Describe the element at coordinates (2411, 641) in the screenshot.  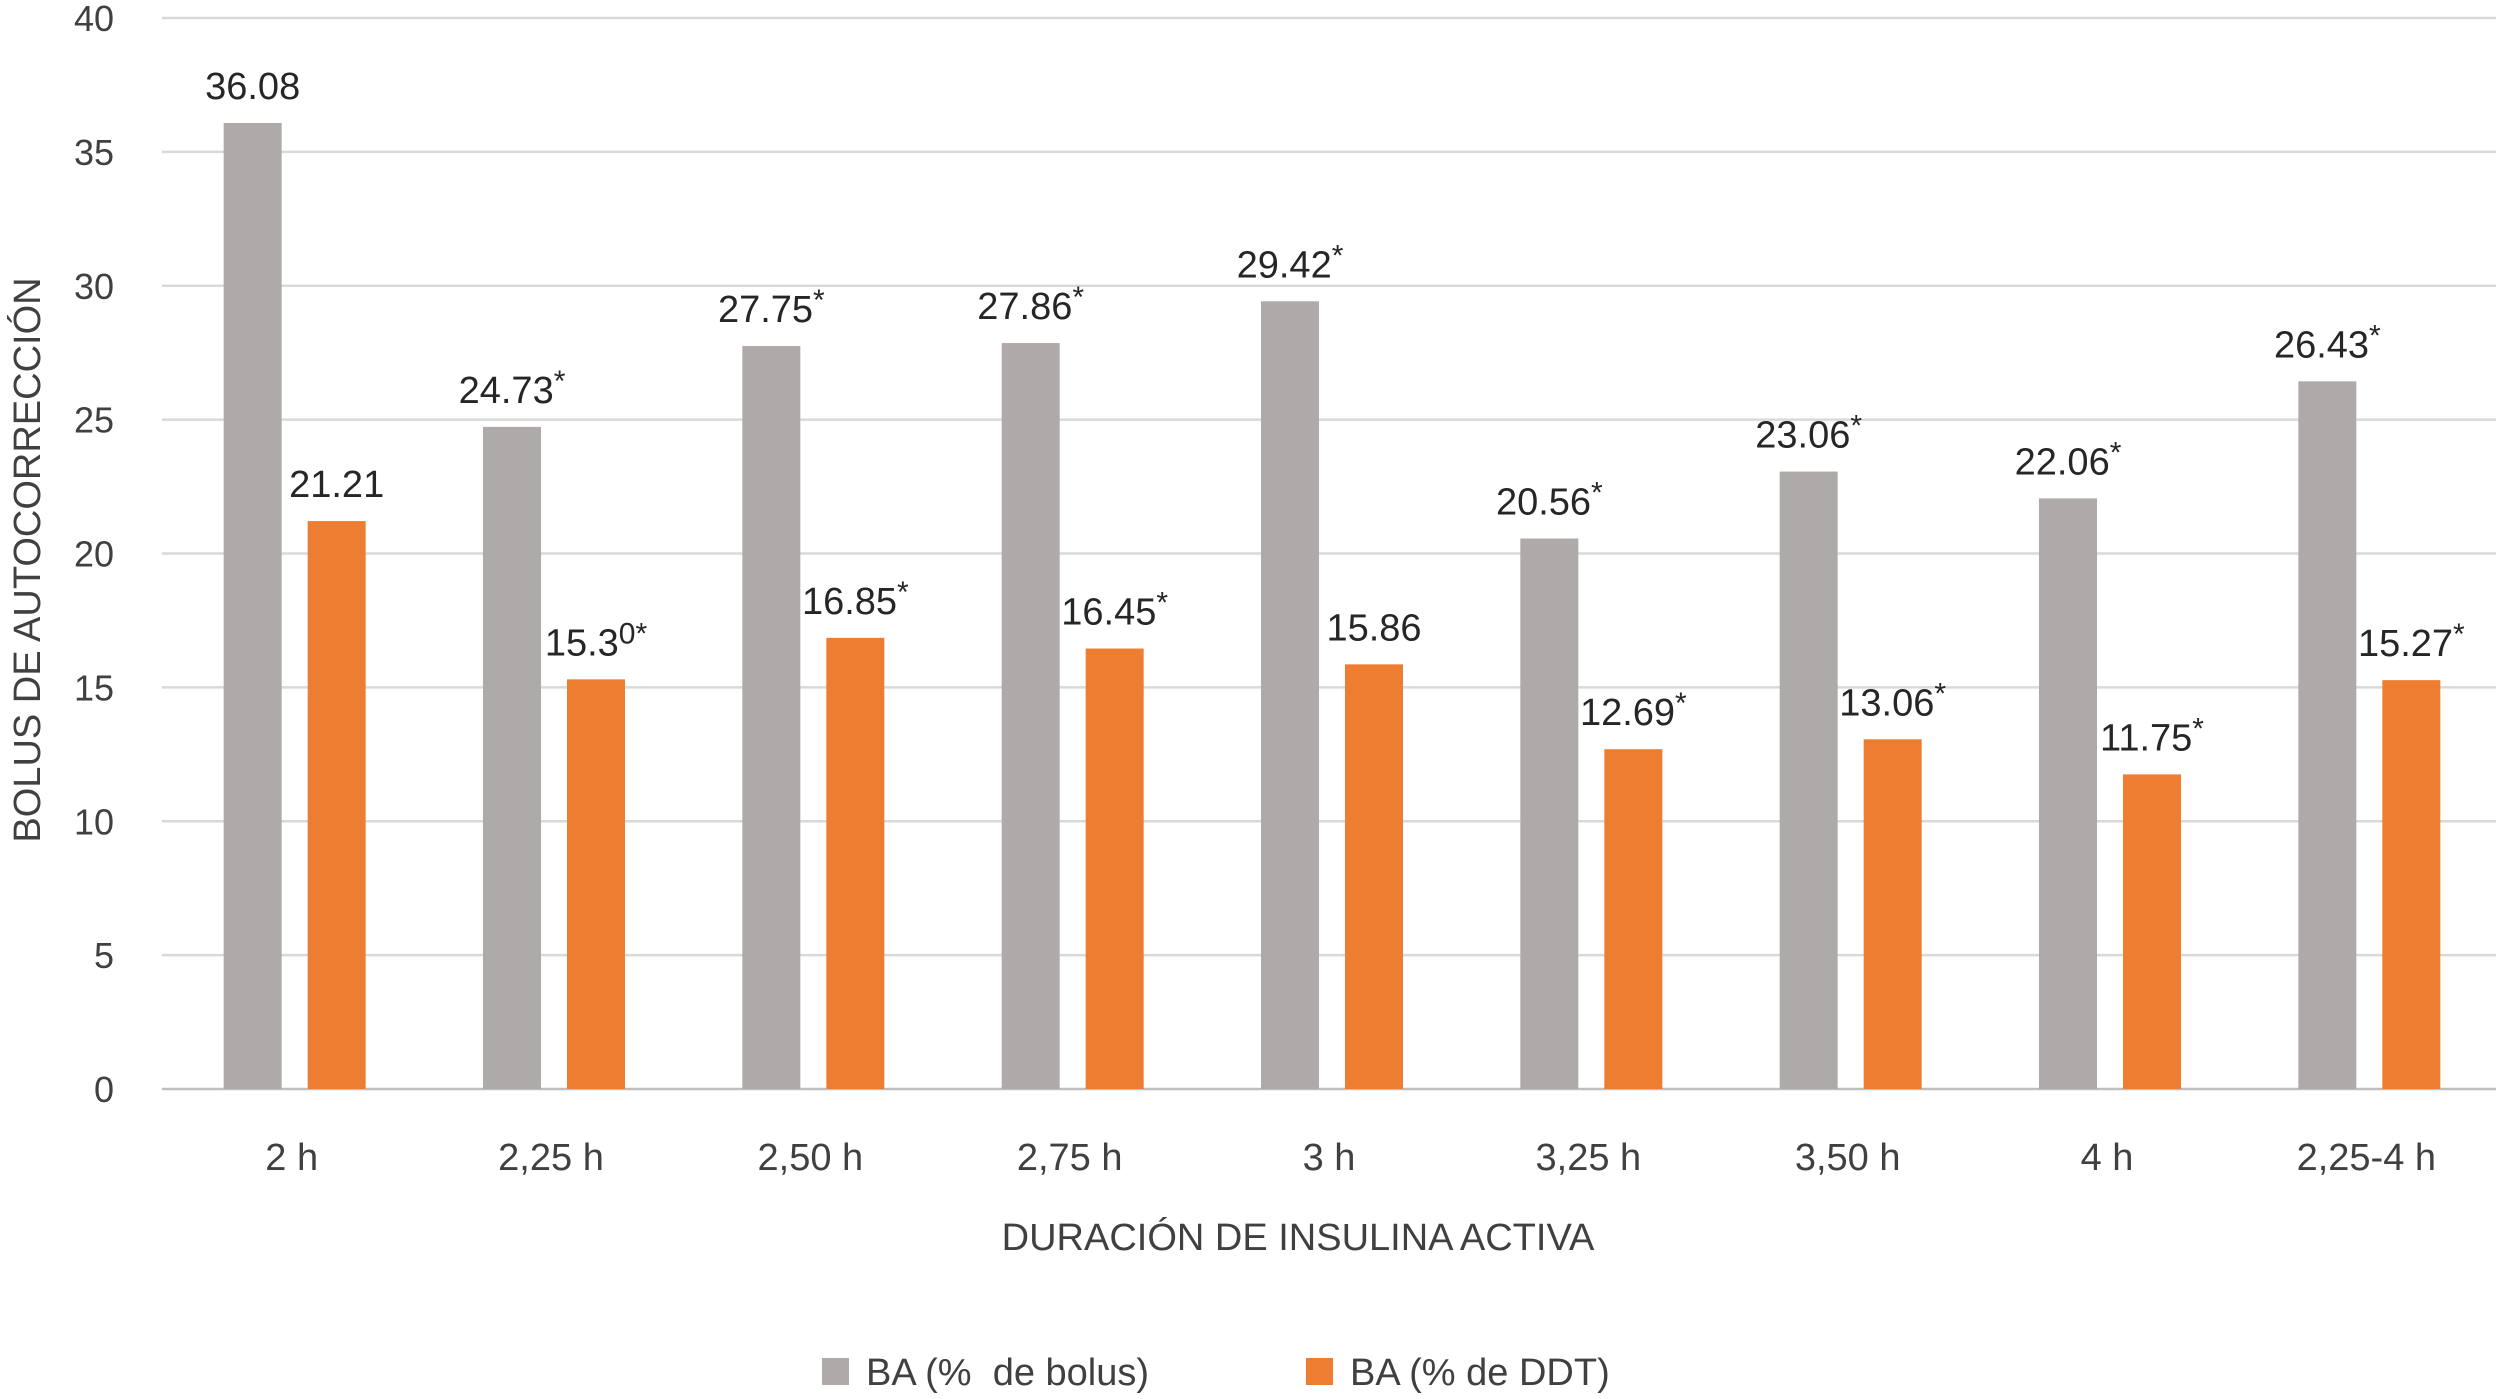
I see `data-label: 15.27*` at that location.